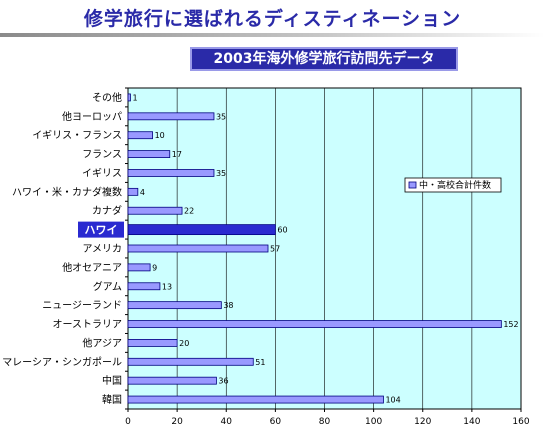  What do you see at coordinates (112, 400) in the screenshot?
I see `category-label: 韓国` at bounding box center [112, 400].